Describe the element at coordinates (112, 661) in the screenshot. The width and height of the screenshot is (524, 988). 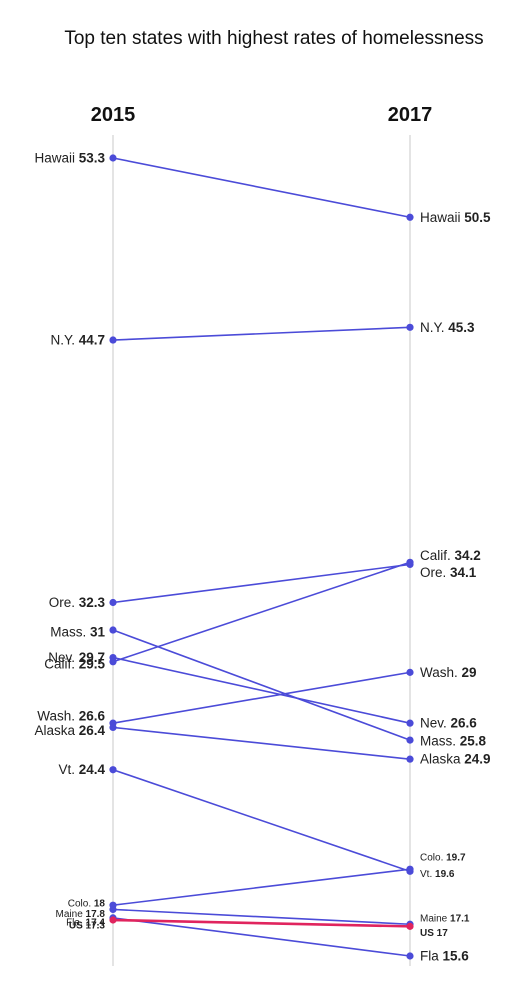
I see `point-2015-calif` at that location.